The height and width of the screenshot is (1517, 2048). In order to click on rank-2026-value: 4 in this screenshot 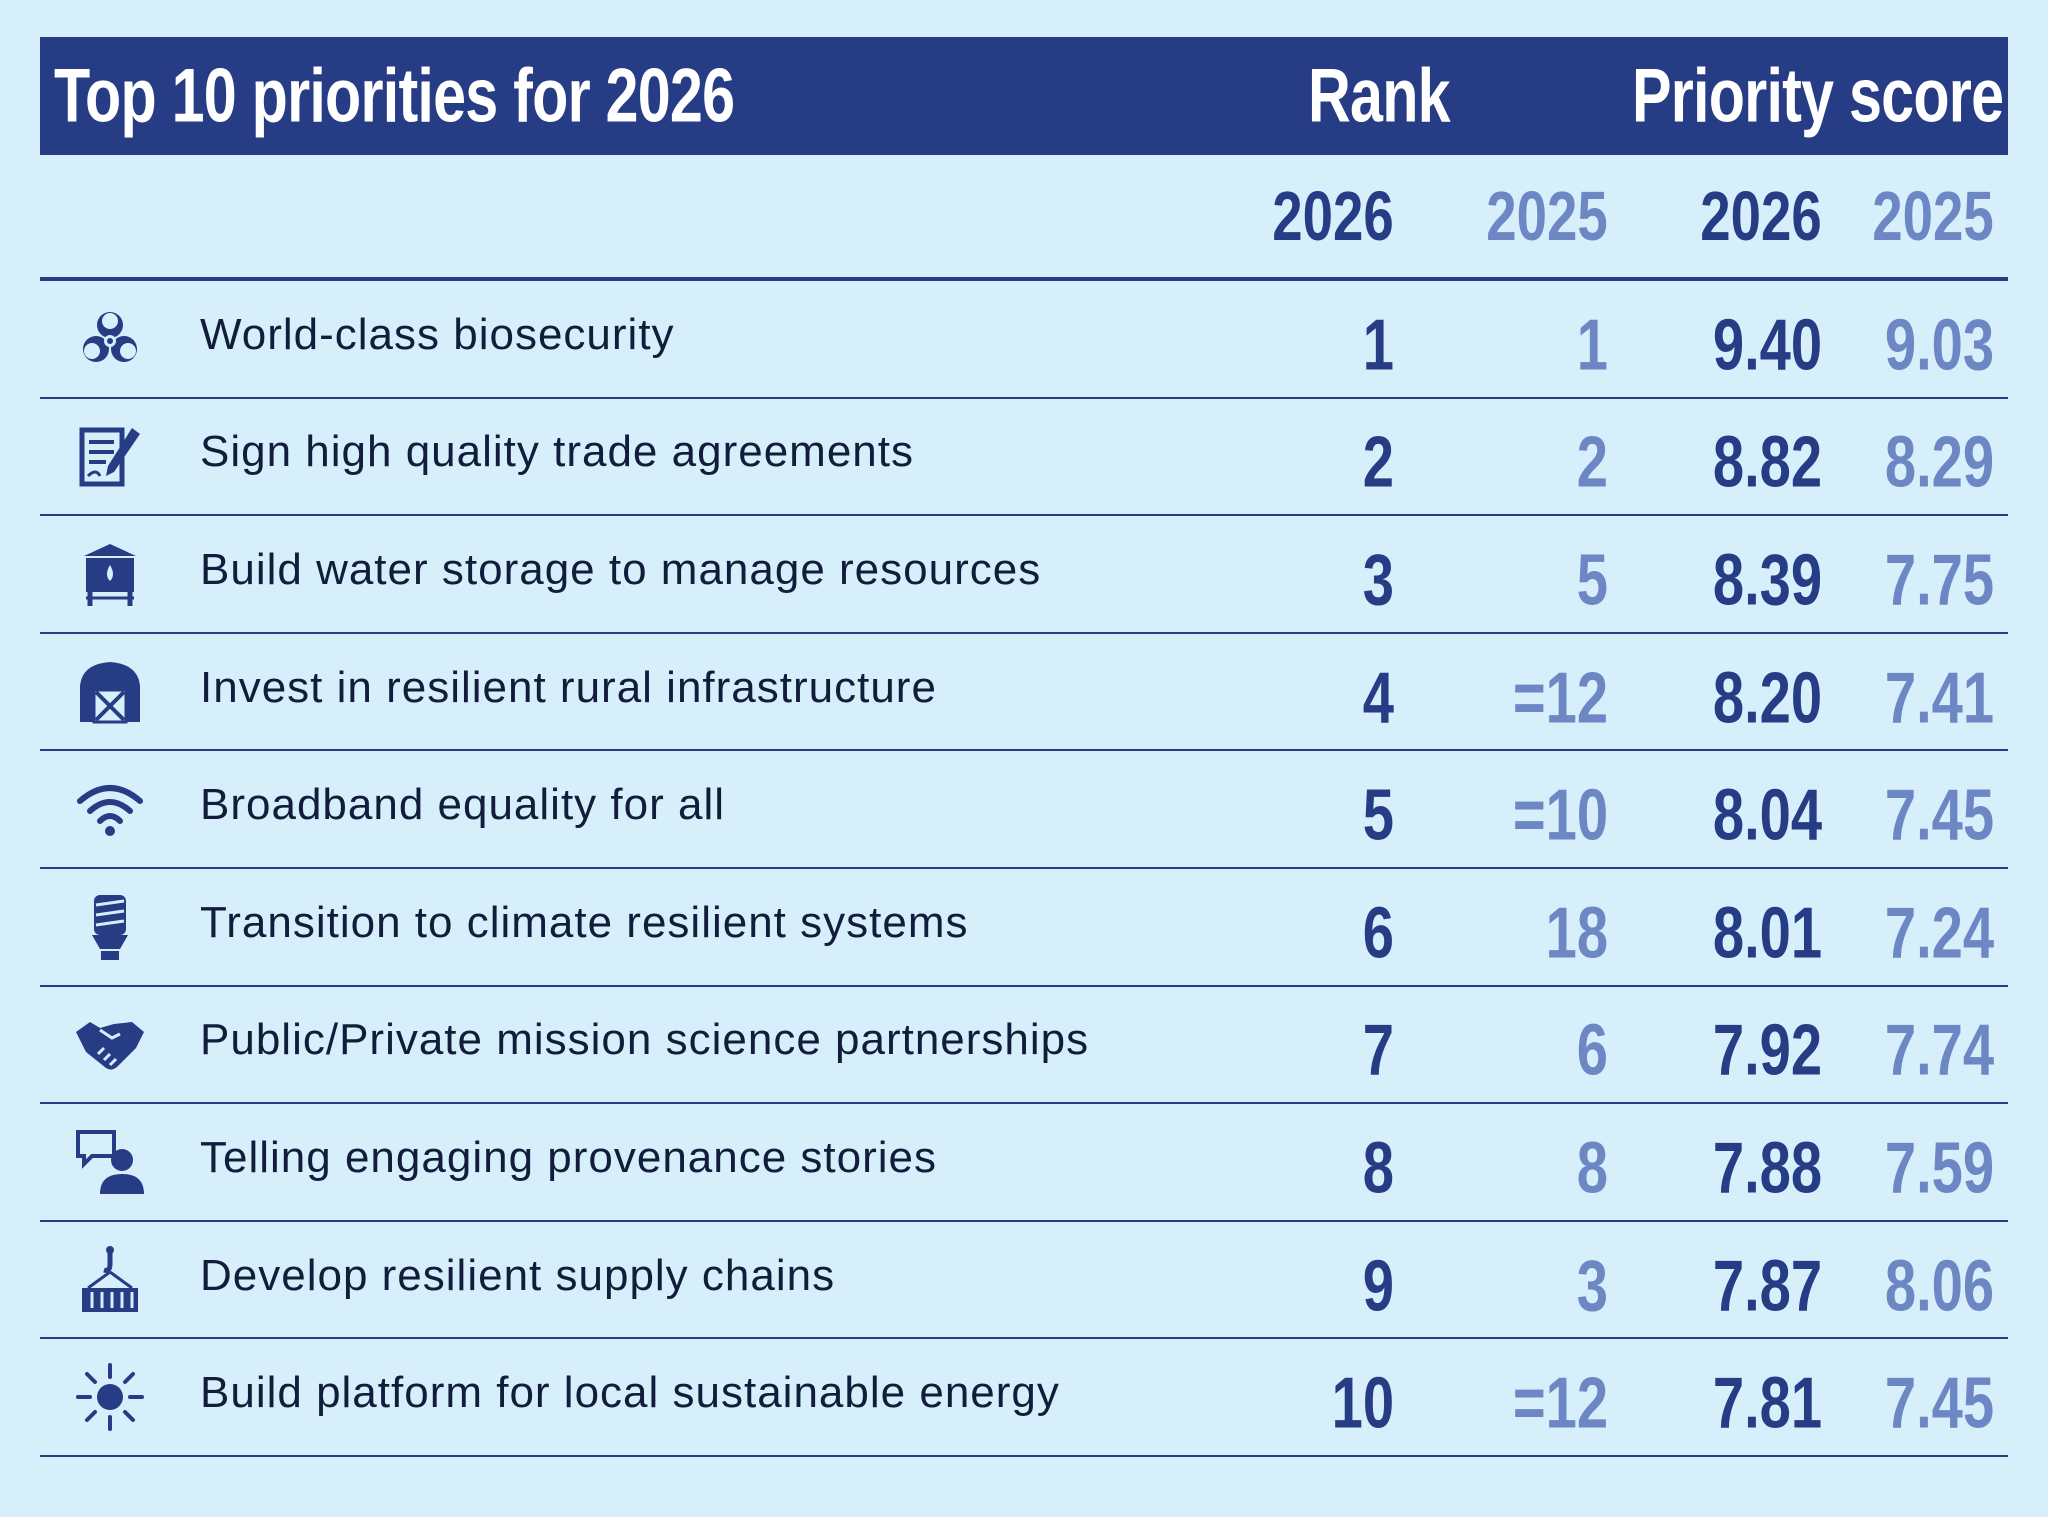, I will do `click(1378, 698)`.